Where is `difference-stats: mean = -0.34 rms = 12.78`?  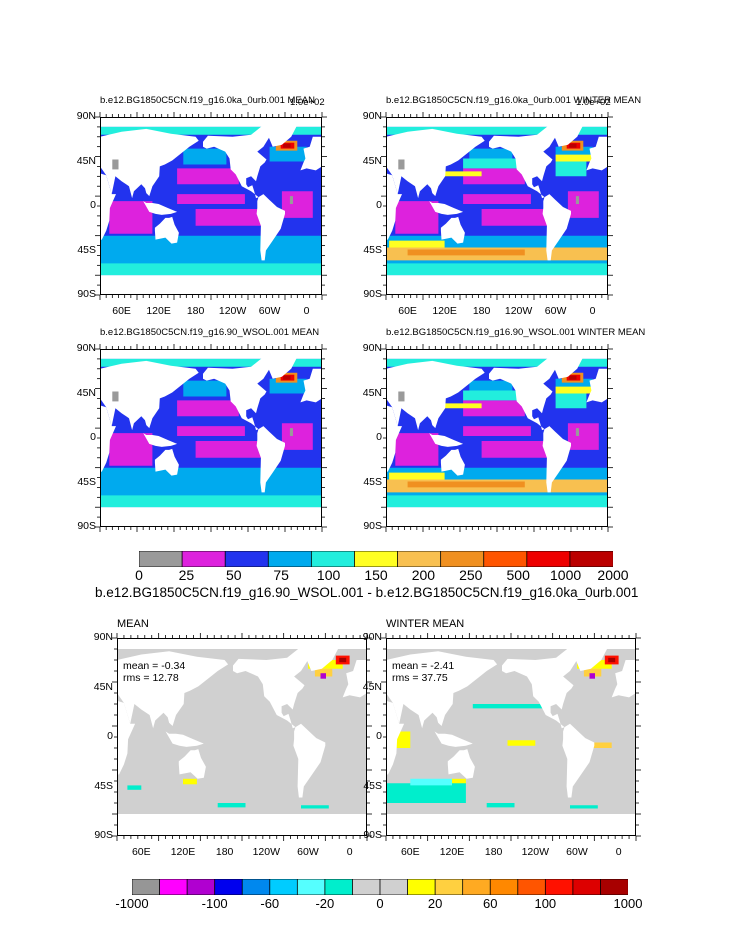
difference-stats: mean = -0.34 rms = 12.78 is located at coordinates (154, 672).